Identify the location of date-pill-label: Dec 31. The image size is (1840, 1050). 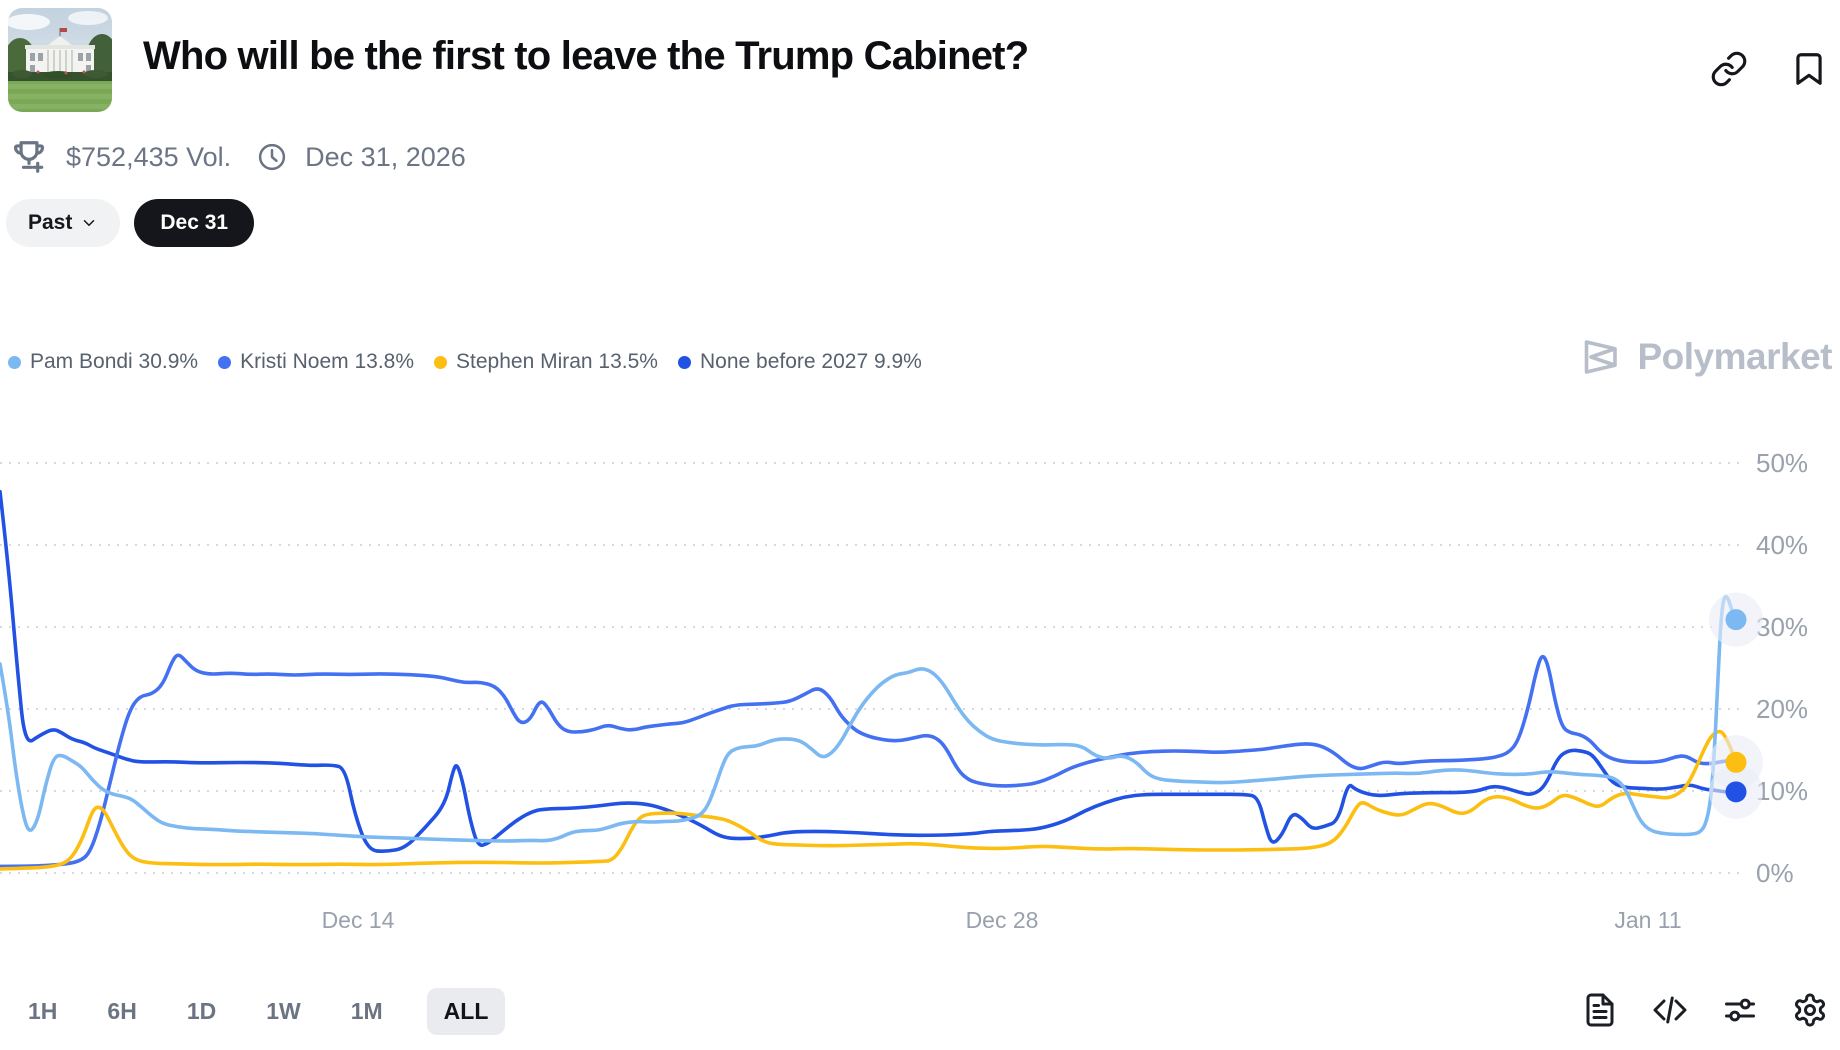
(194, 222).